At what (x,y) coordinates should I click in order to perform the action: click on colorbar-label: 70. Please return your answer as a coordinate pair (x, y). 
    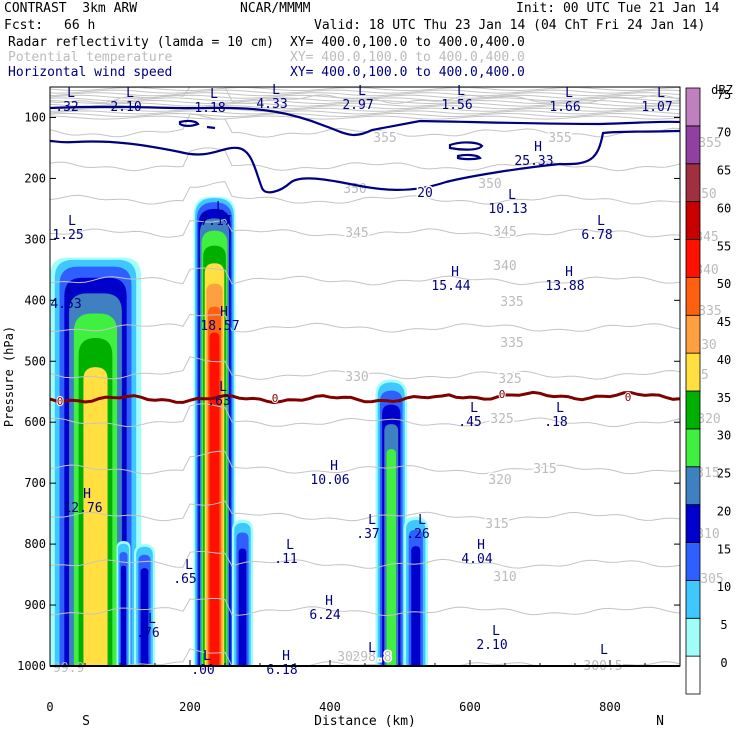
    Looking at the image, I should click on (724, 133).